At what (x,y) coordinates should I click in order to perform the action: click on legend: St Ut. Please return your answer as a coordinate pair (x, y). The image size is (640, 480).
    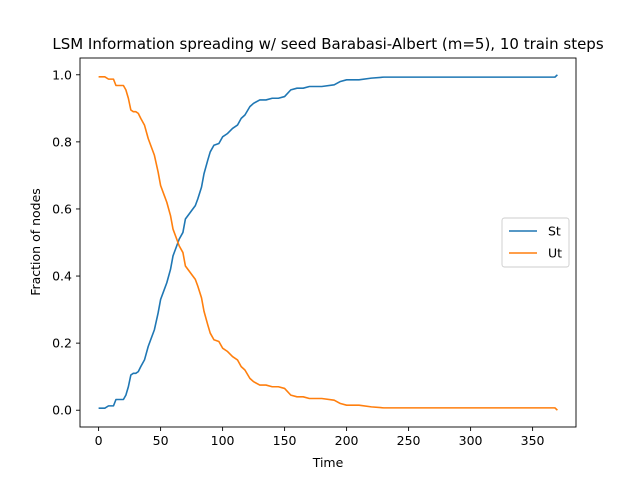
    Looking at the image, I should click on (535, 242).